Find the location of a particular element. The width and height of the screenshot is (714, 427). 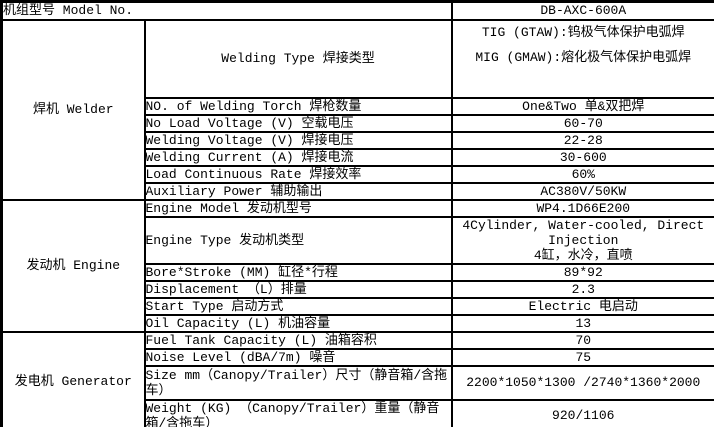

value-welding-current: 30-600 is located at coordinates (582, 157).